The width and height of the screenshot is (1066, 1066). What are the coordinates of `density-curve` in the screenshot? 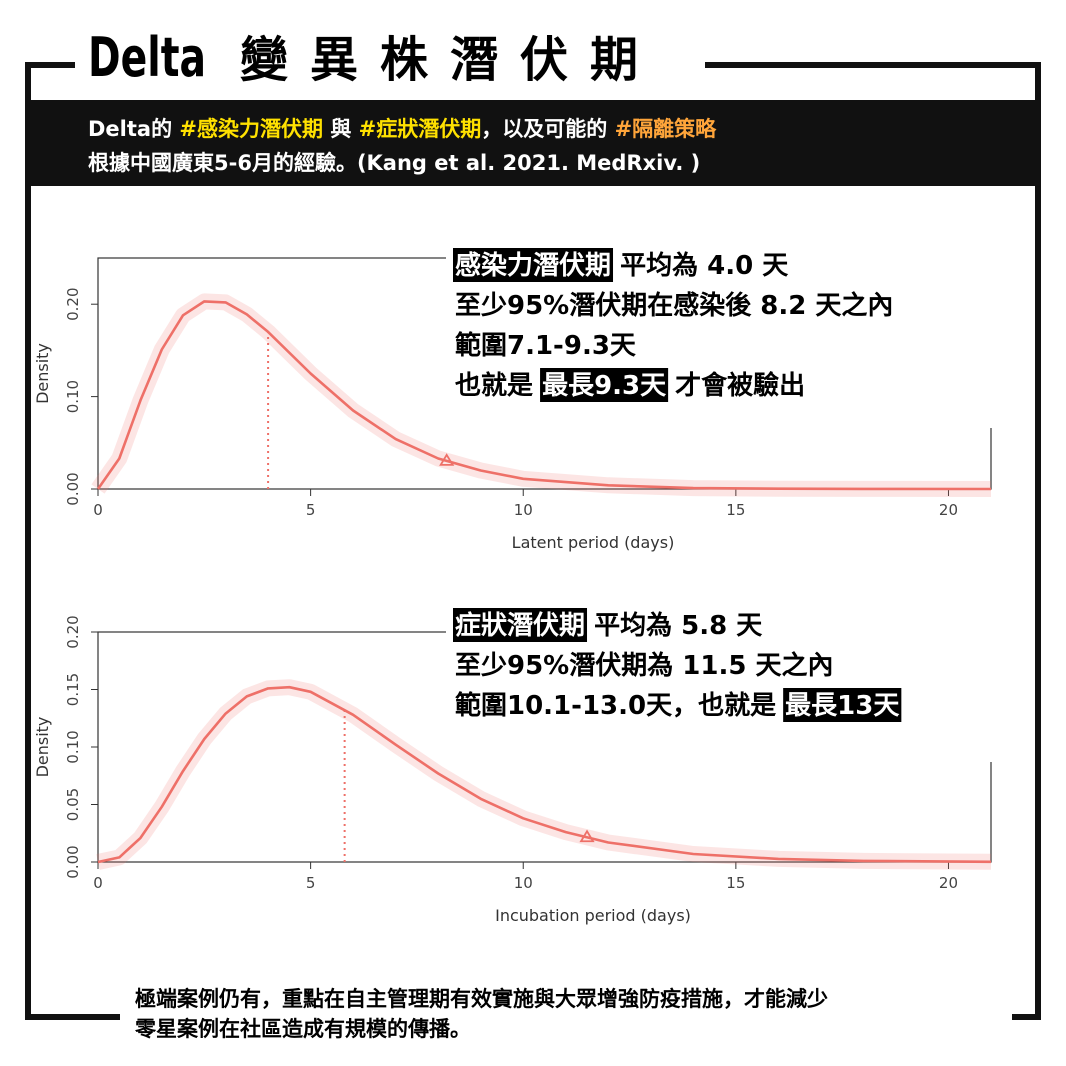 It's located at (544, 774).